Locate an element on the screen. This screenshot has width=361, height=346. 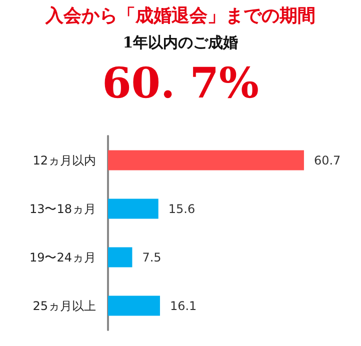
y-tick-label: 19〜24ヵ月 is located at coordinates (62, 257).